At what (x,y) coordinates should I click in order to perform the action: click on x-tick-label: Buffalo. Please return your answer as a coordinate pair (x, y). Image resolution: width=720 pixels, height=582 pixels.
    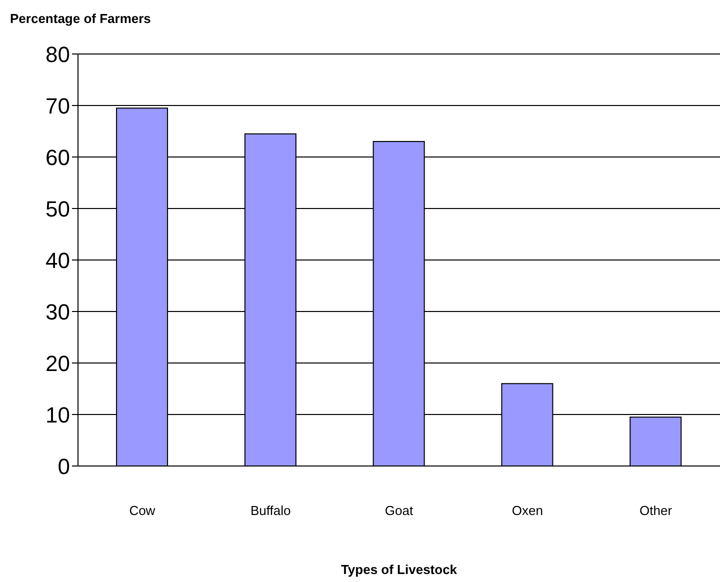
    Looking at the image, I should click on (270, 510).